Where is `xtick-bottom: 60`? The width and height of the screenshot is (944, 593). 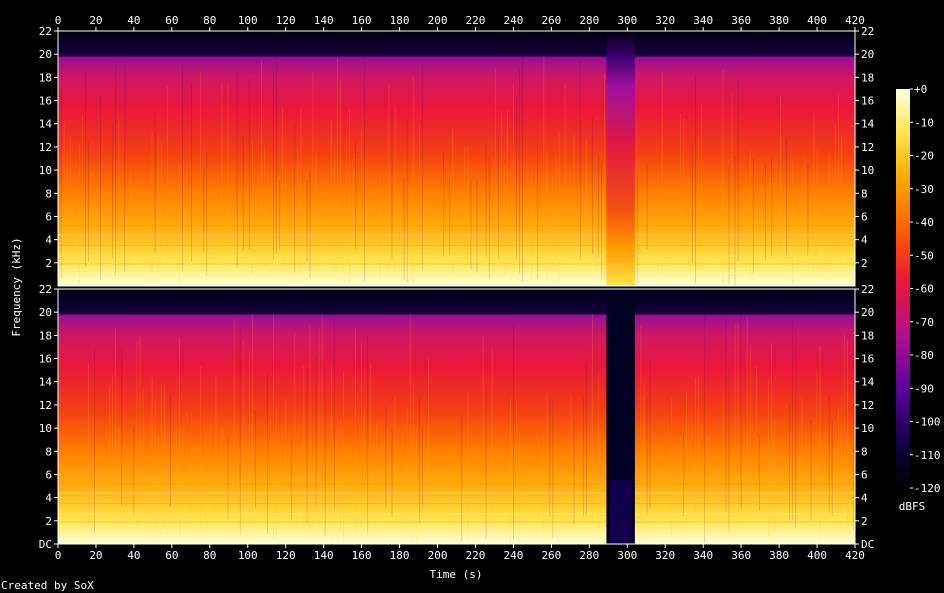 xtick-bottom: 60 is located at coordinates (171, 555).